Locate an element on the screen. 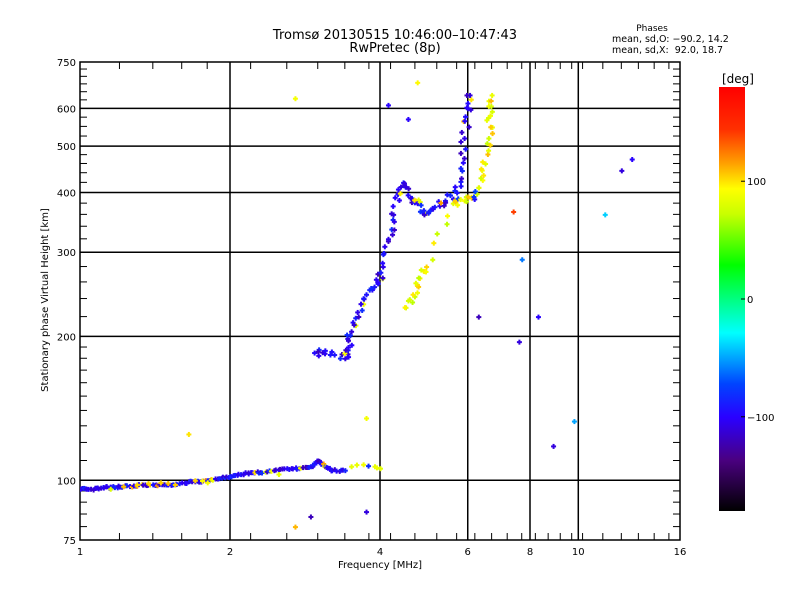  x-tick-label: 6 is located at coordinates (468, 552).